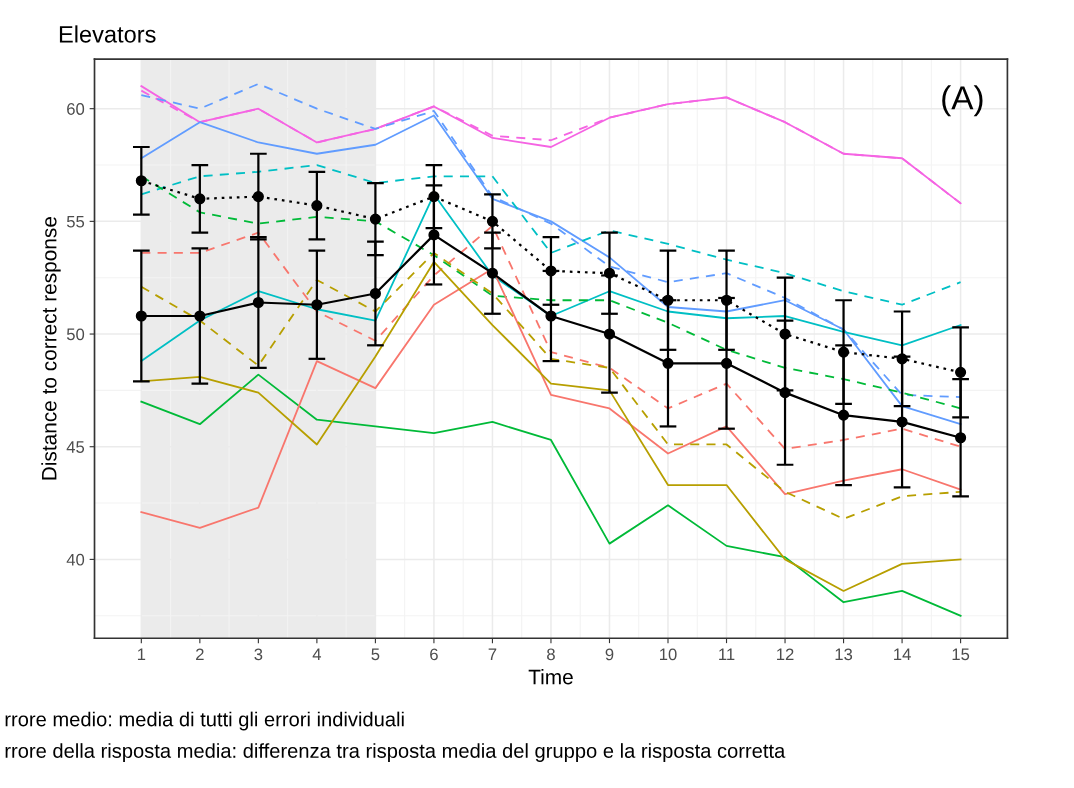 The width and height of the screenshot is (1074, 788). I want to click on x-axis-title: Time, so click(550, 677).